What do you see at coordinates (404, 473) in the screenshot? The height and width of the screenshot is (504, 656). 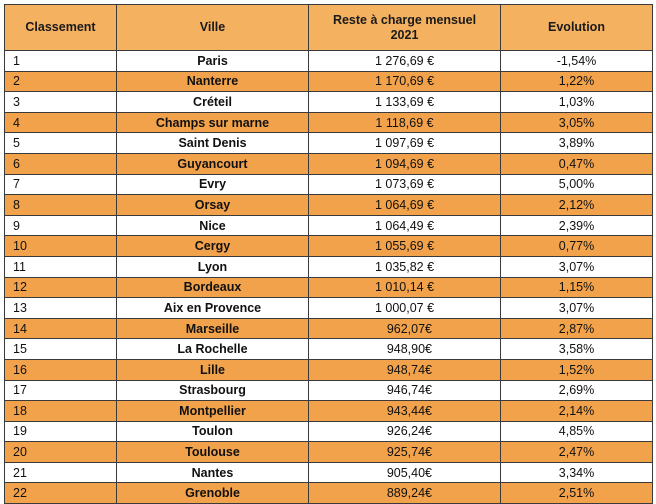 I see `amount-cell: 905,40€` at bounding box center [404, 473].